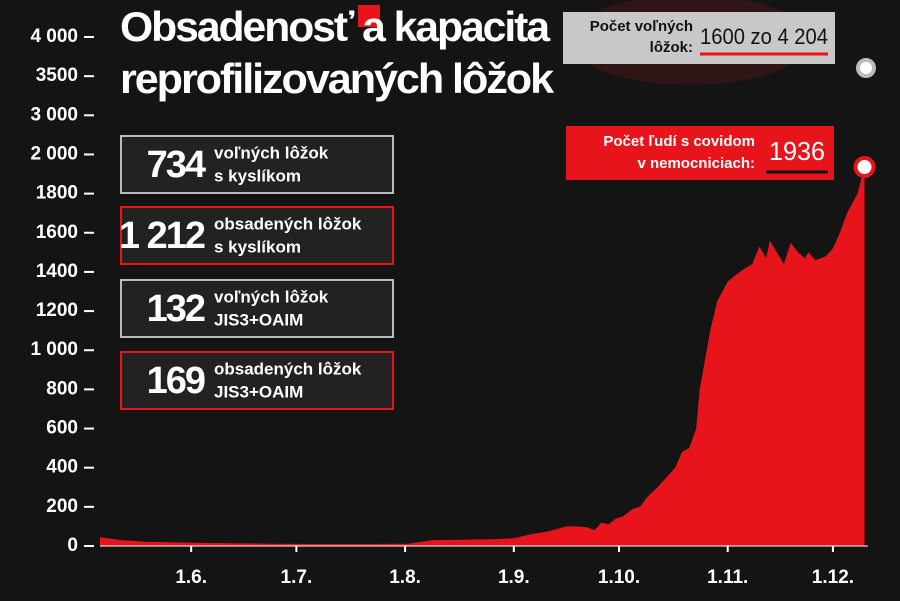  Describe the element at coordinates (405, 577) in the screenshot. I see `x-tick-label: 1.8.` at that location.